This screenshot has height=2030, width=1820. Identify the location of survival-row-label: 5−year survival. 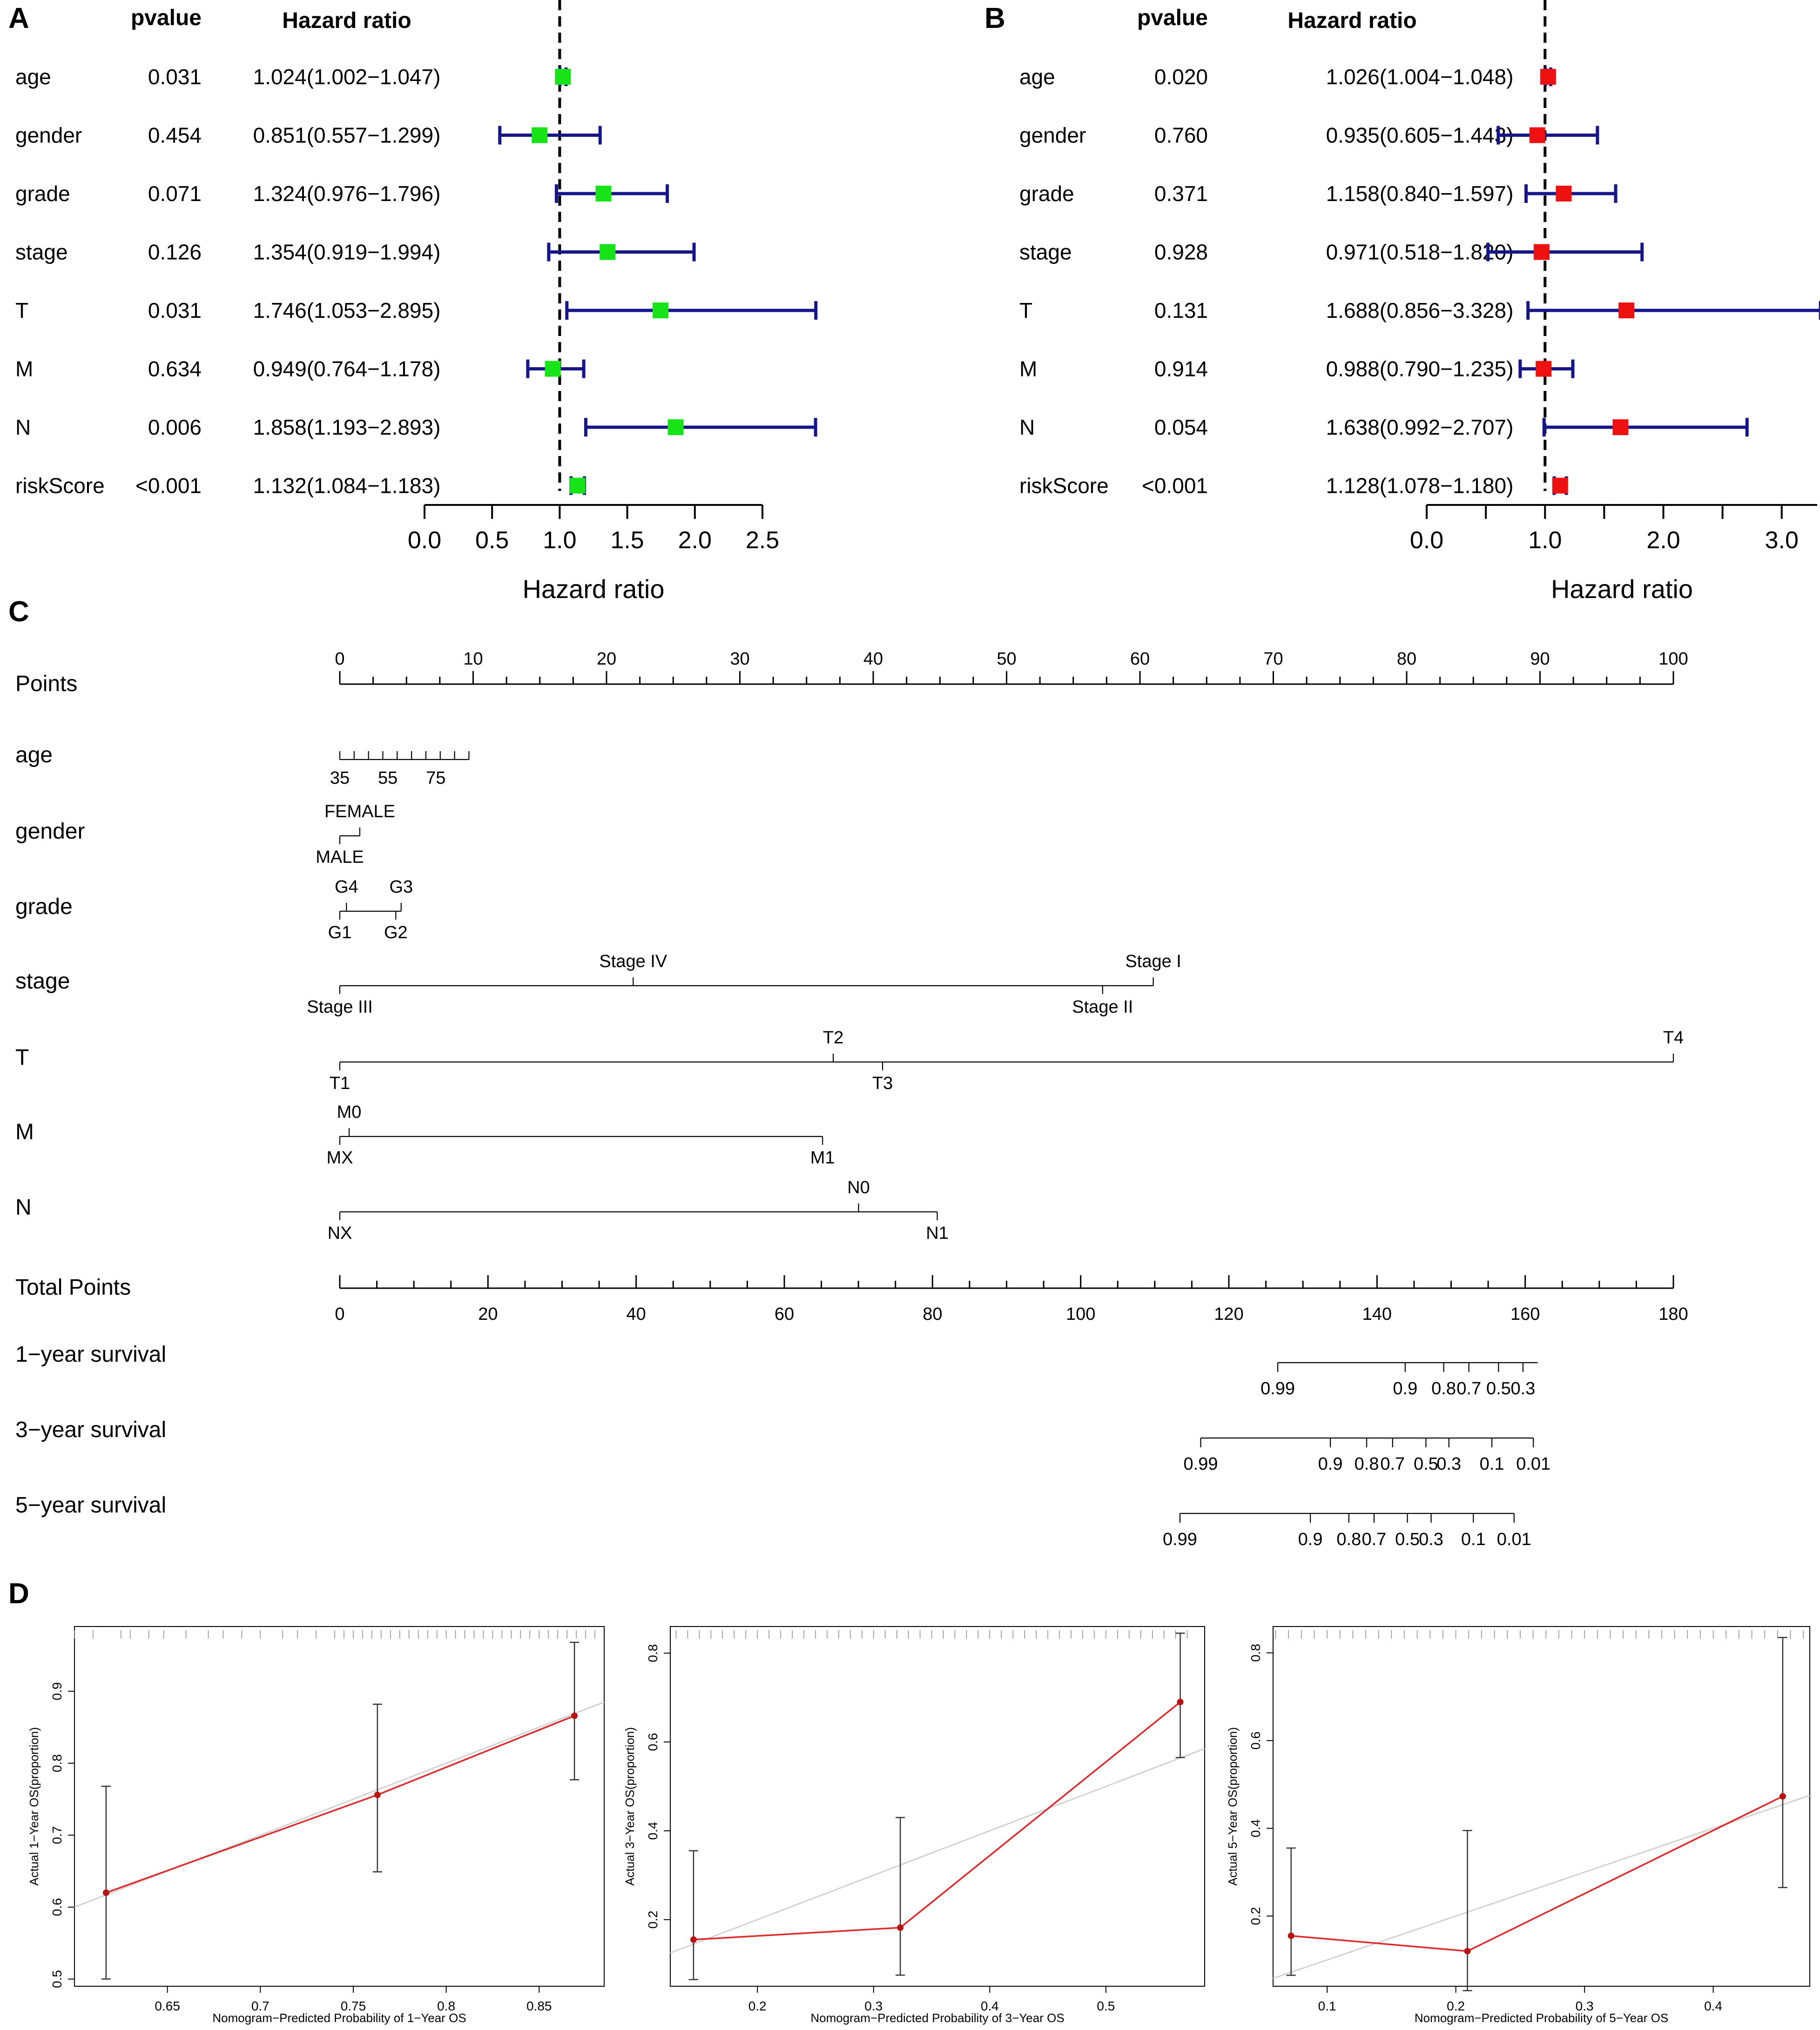
(90, 1505).